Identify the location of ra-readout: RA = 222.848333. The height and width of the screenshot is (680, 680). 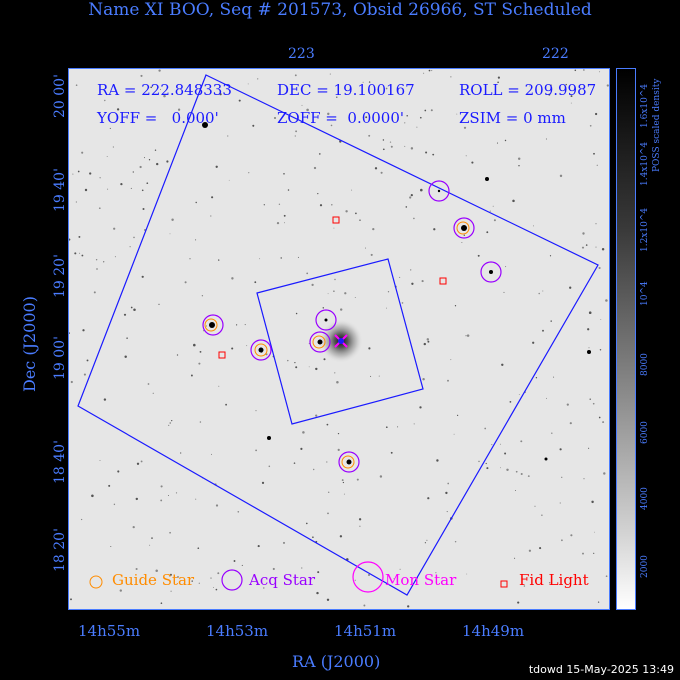
(164, 90).